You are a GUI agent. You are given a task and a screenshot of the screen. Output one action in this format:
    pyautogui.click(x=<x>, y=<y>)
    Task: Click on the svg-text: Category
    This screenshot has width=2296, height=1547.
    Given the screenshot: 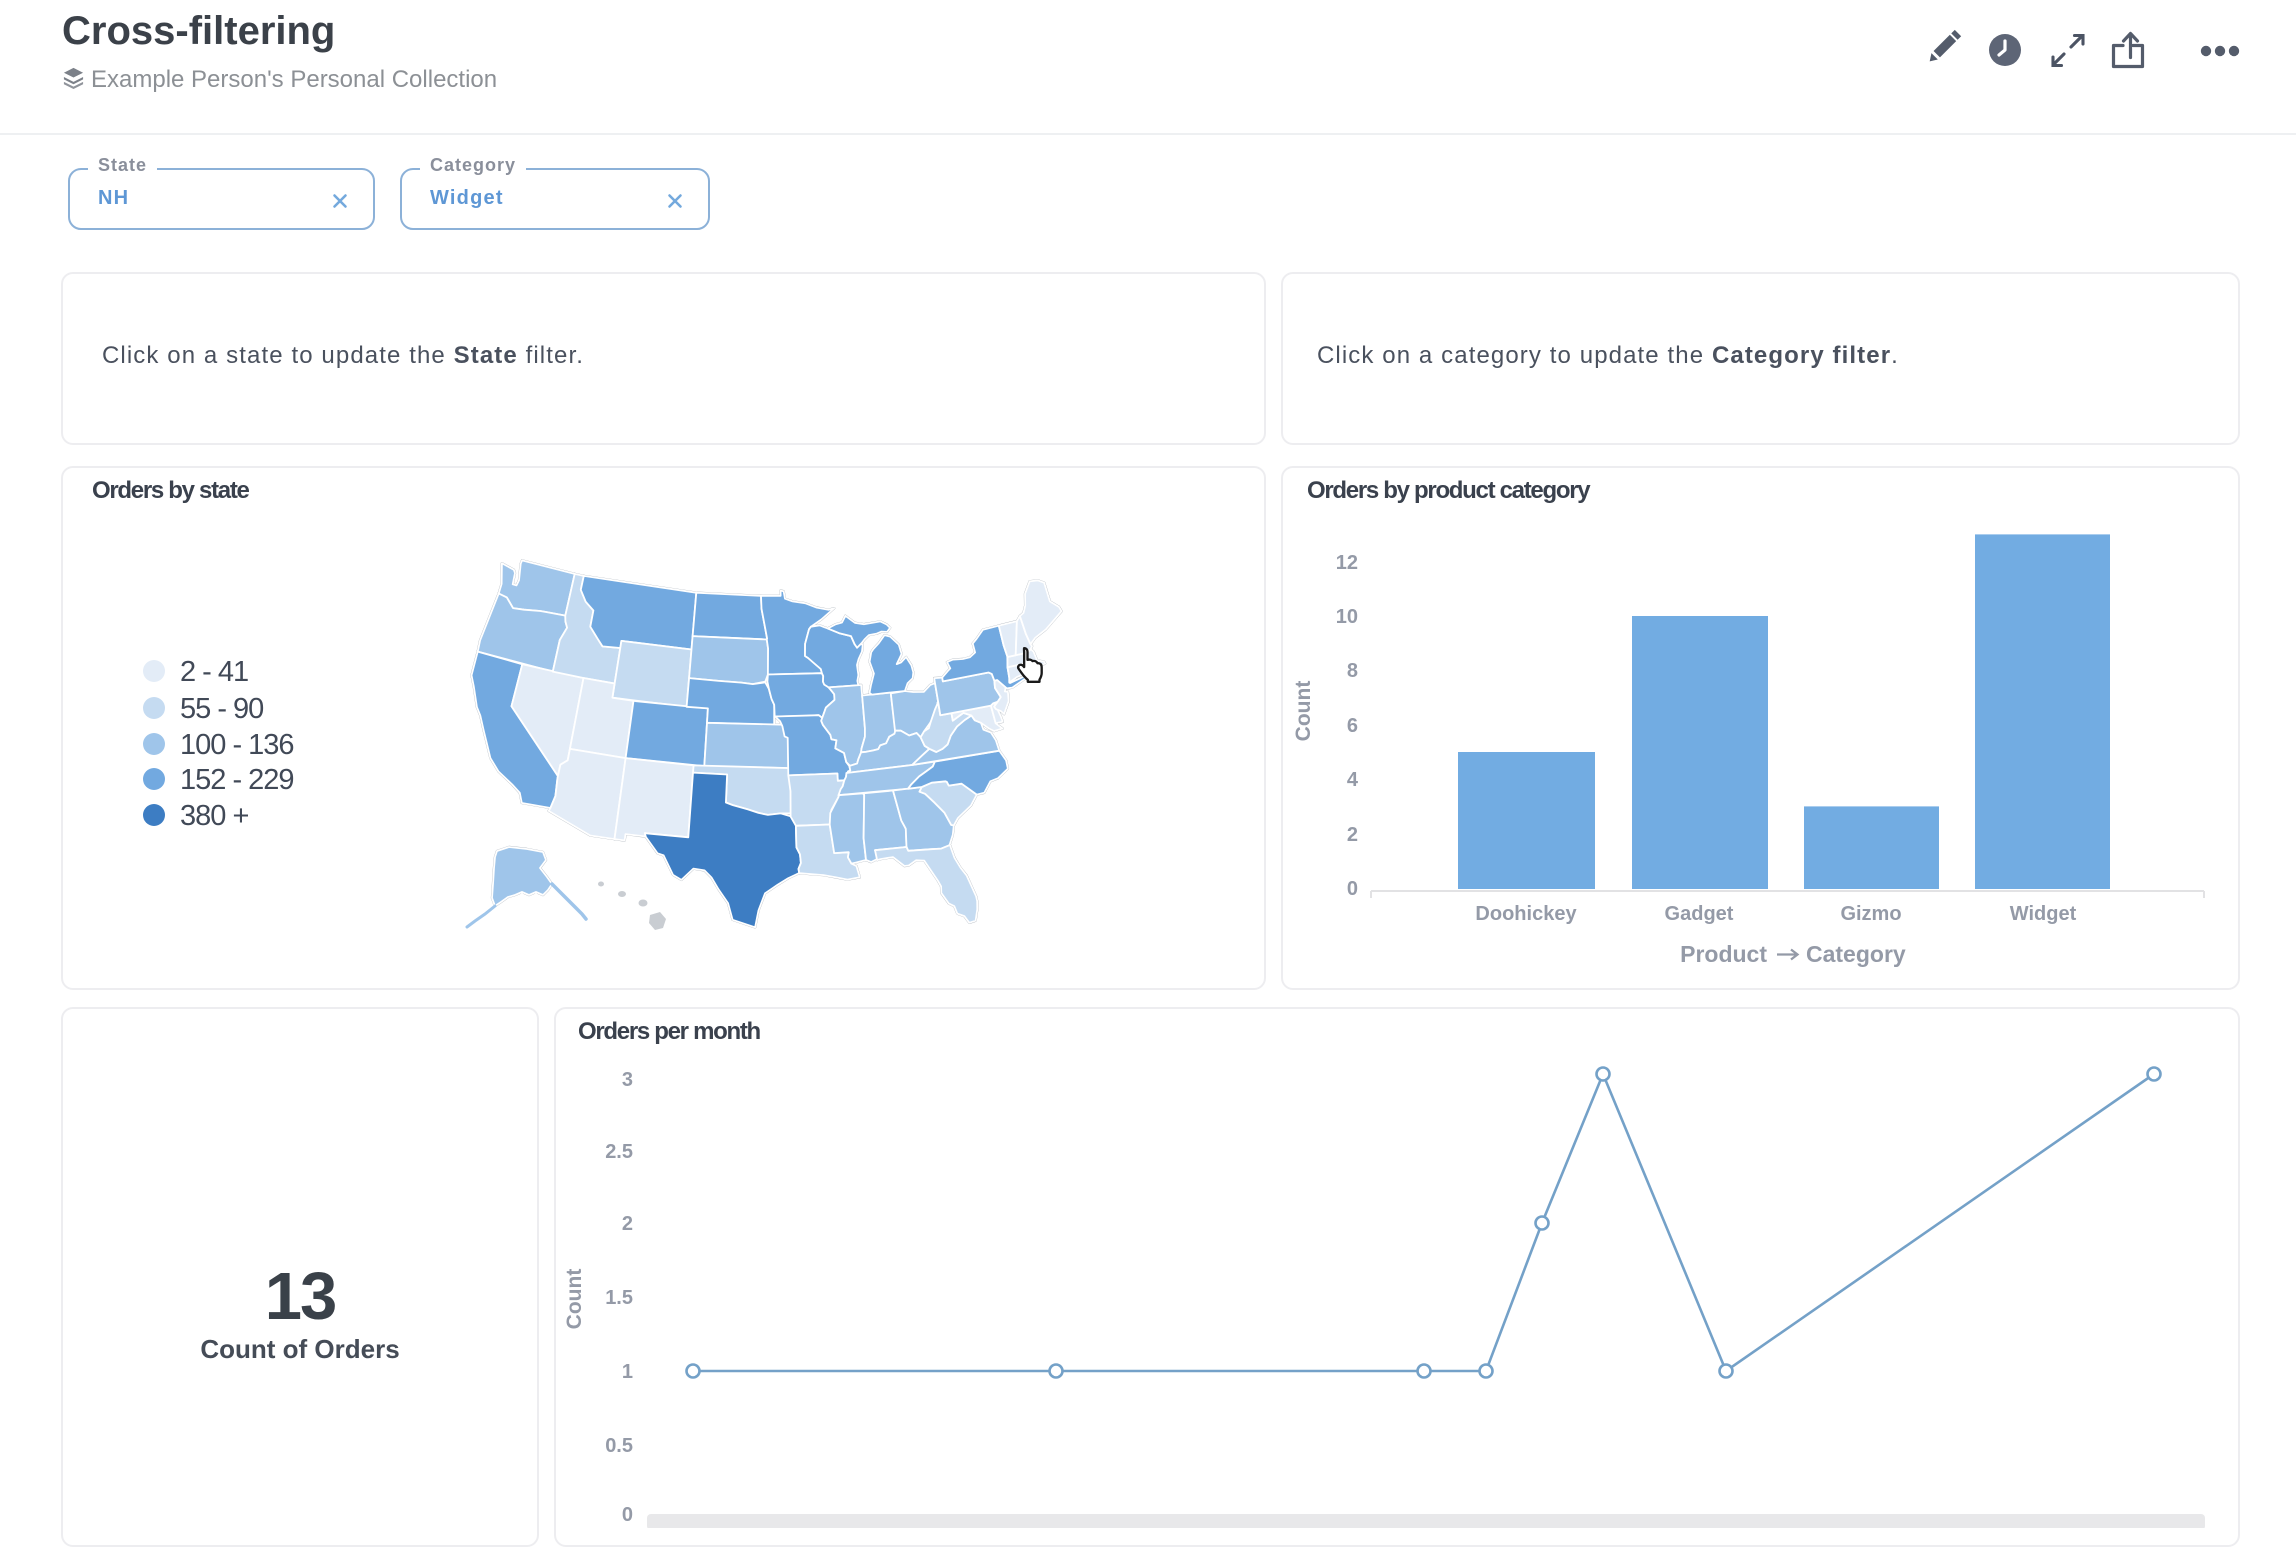 What is the action you would take?
    pyautogui.click(x=1856, y=954)
    